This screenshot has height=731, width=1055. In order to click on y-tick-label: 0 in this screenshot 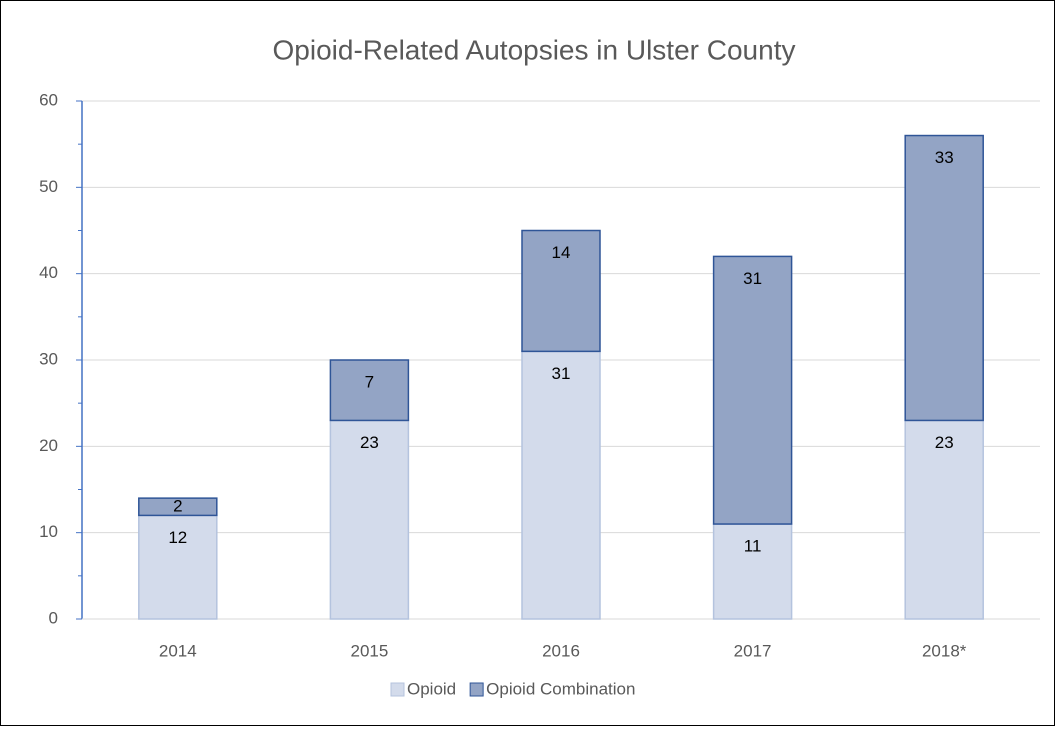, I will do `click(53, 617)`.